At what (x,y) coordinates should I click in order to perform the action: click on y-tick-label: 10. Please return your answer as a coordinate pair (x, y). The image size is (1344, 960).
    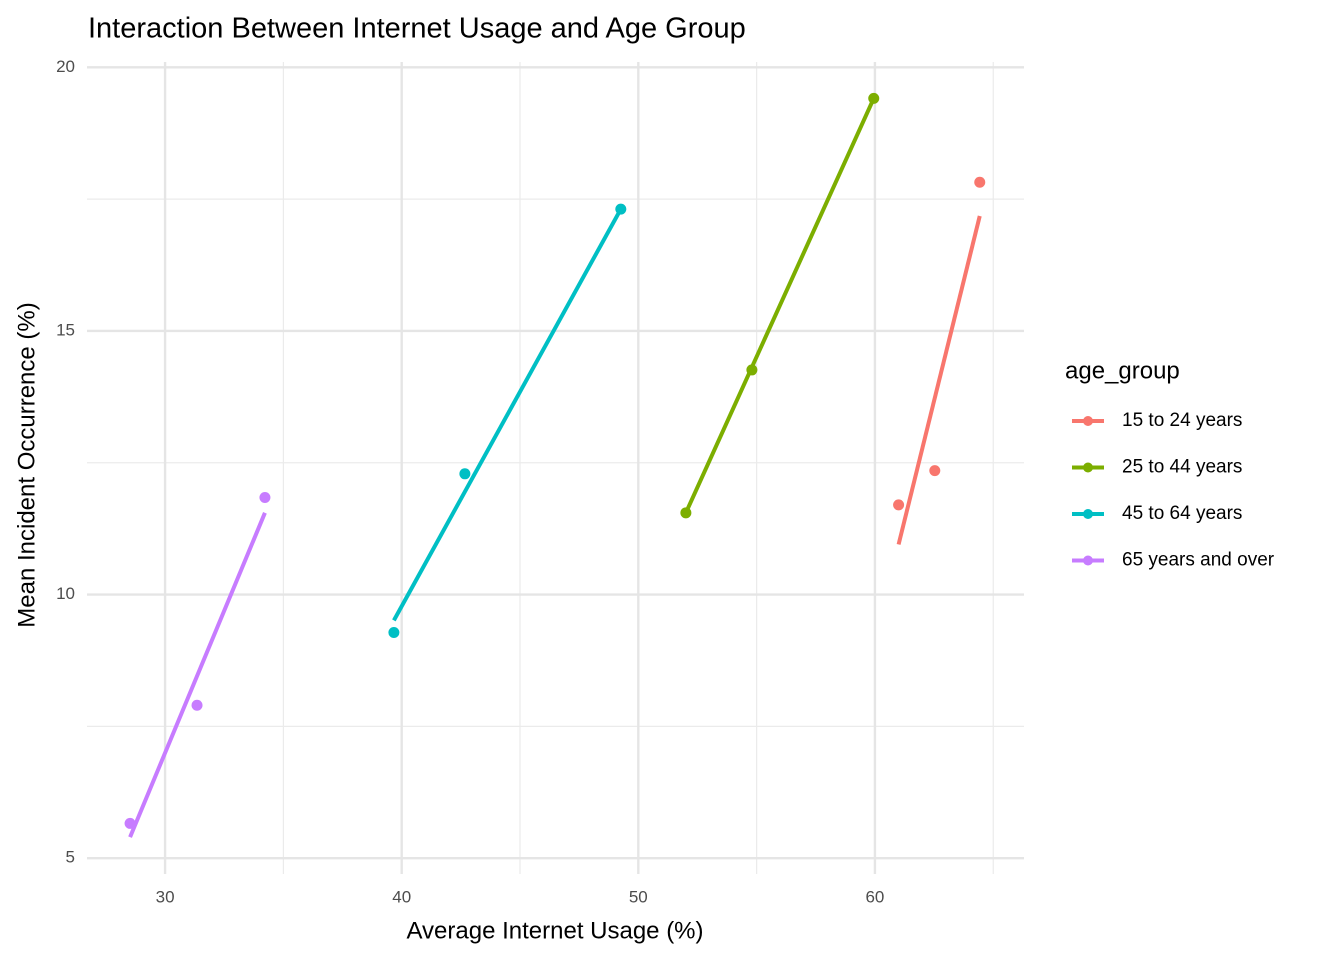
    Looking at the image, I should click on (65, 593).